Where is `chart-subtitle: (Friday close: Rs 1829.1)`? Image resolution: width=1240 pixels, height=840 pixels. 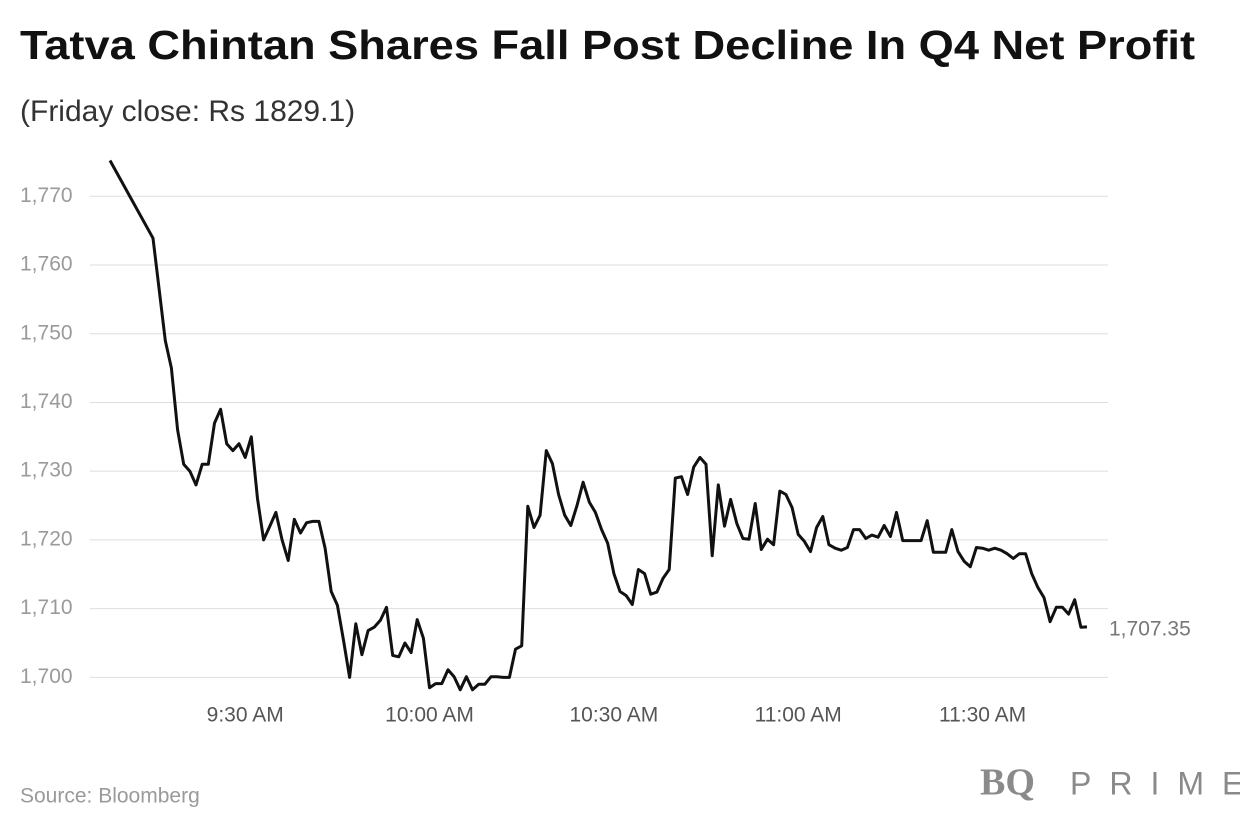 chart-subtitle: (Friday close: Rs 1829.1) is located at coordinates (187, 111).